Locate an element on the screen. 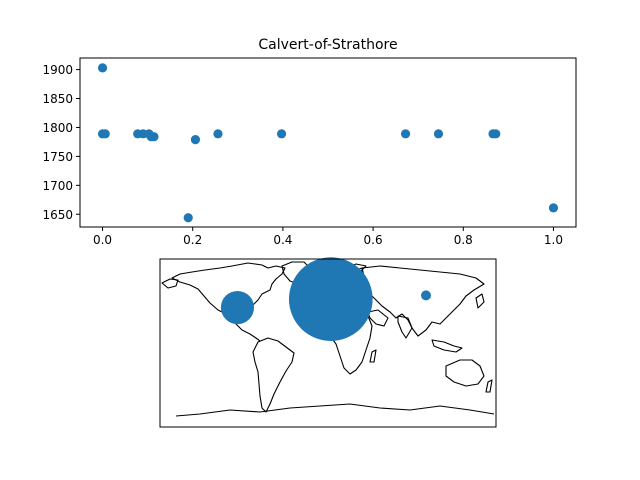 Image resolution: width=640 pixels, height=480 pixels. map-bubbles is located at coordinates (325, 299).